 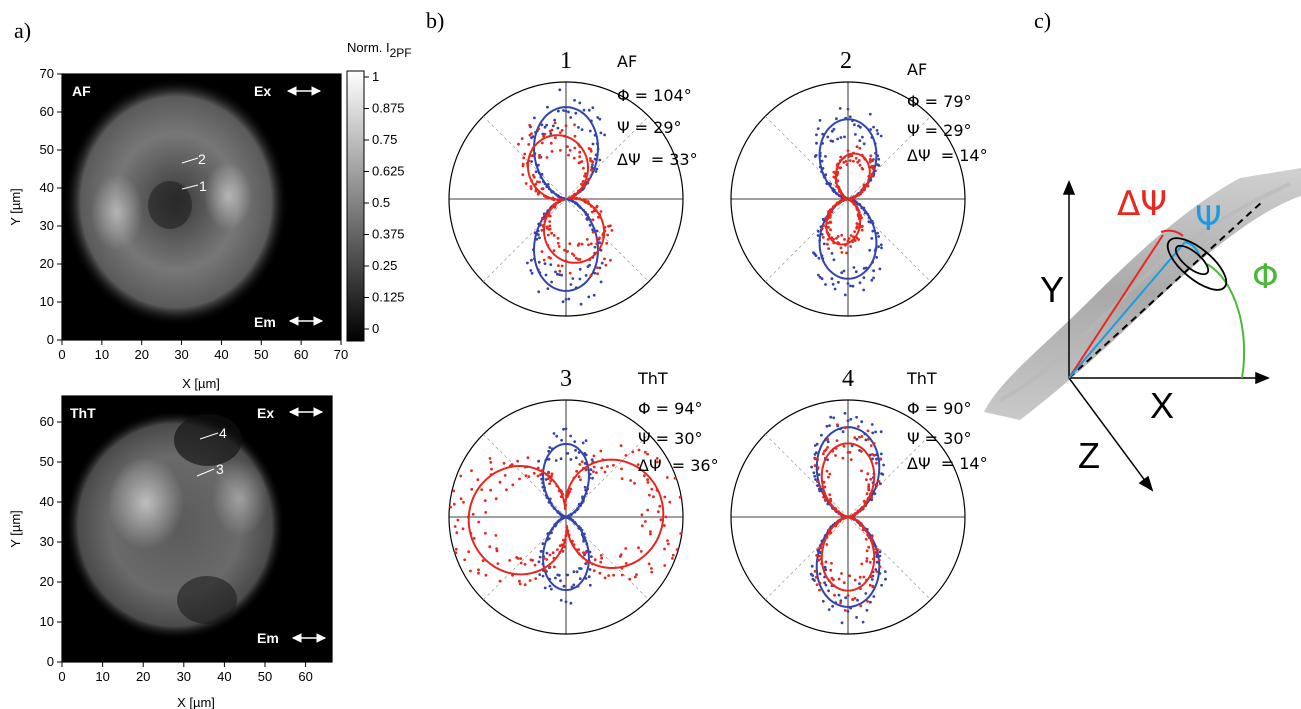 I want to click on dark-notch-top, so click(x=208, y=440).